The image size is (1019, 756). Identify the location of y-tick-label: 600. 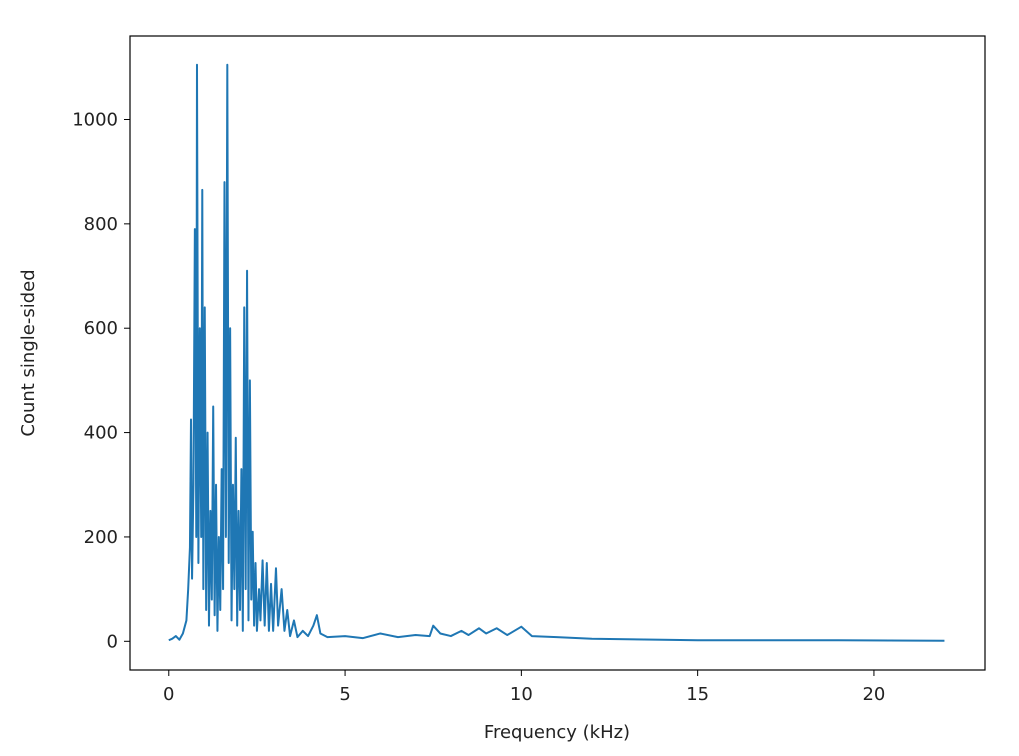
(101, 328).